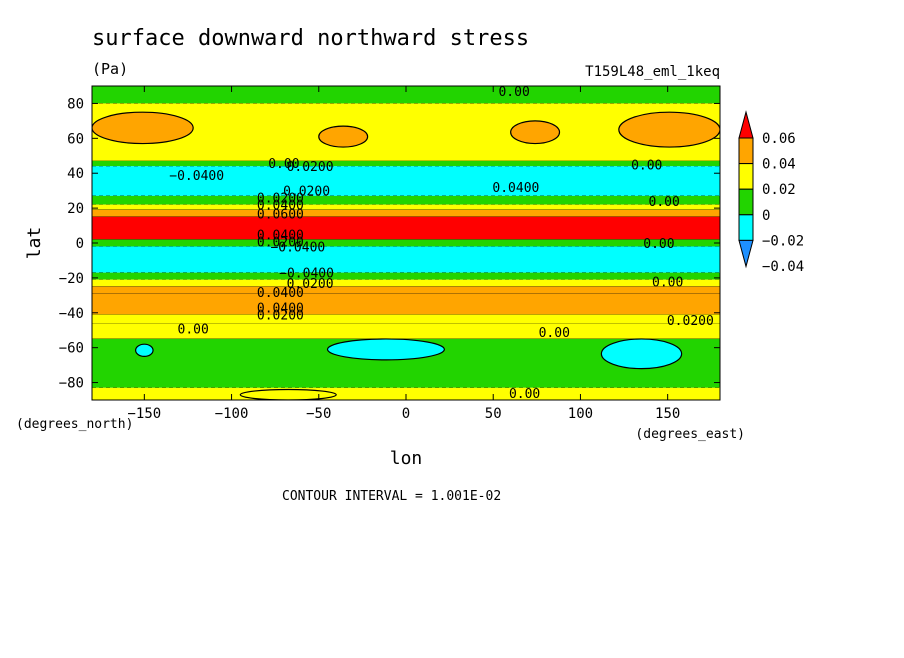 The image size is (904, 658). I want to click on dataset-label: T159L48_eml_1keq, so click(652, 72).